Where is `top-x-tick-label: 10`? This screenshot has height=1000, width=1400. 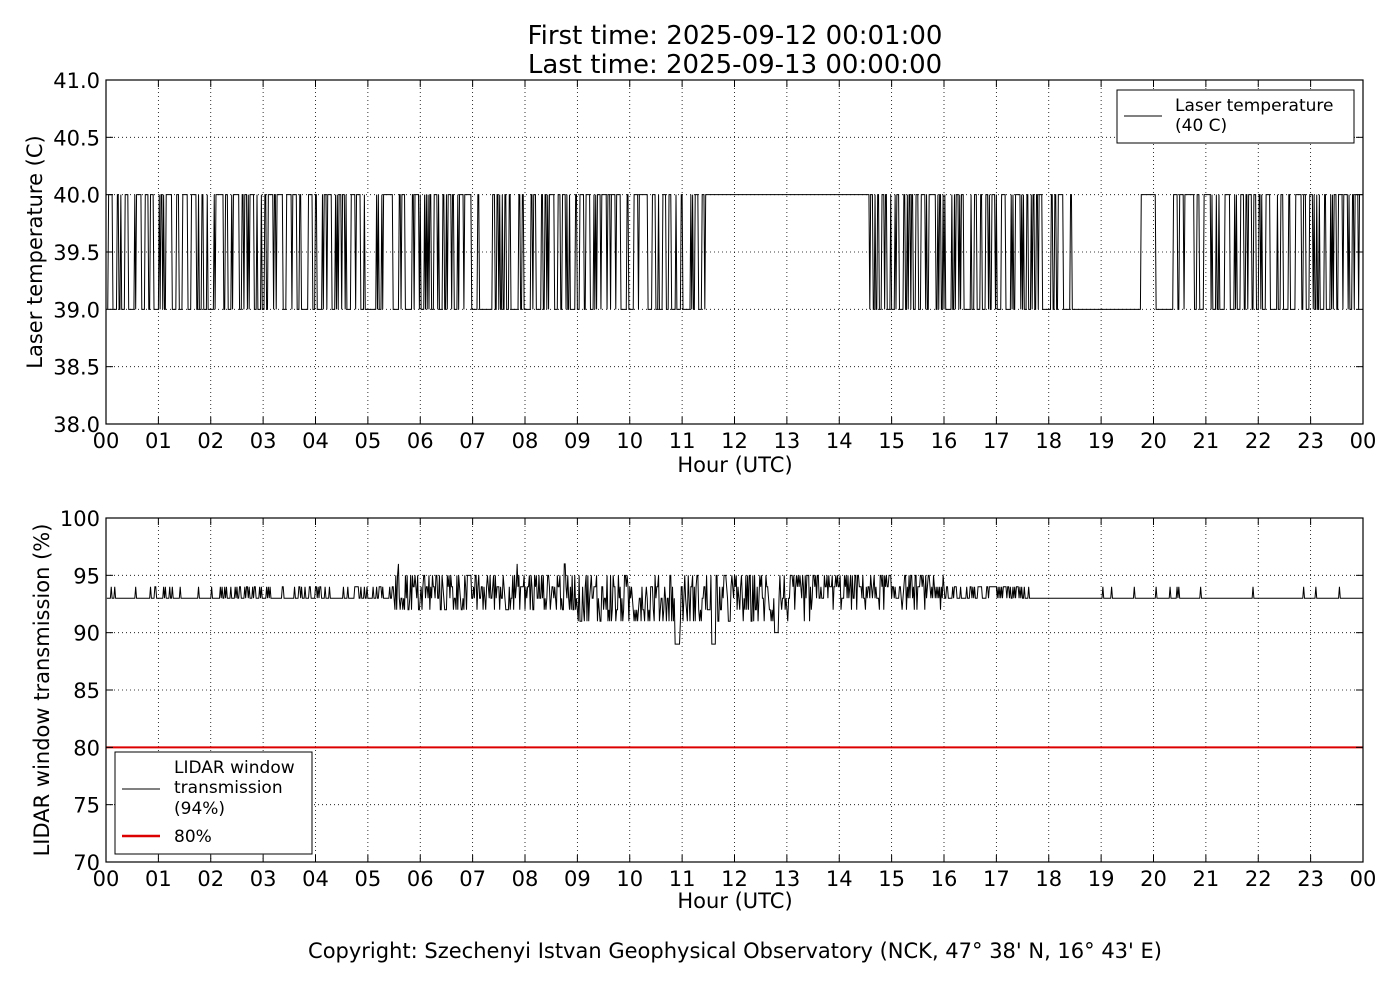
top-x-tick-label: 10 is located at coordinates (629, 441).